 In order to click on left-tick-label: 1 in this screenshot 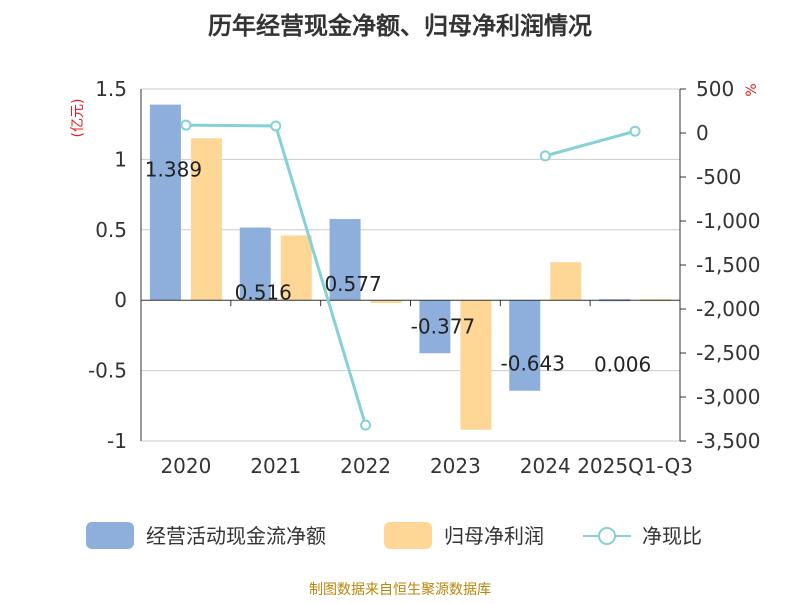, I will do `click(120, 159)`.